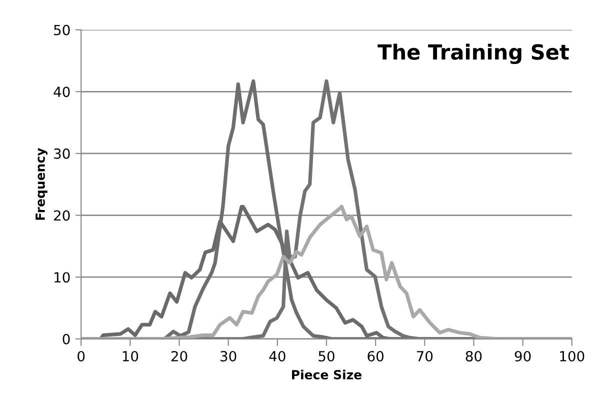 The width and height of the screenshot is (592, 403). Describe the element at coordinates (572, 356) in the screenshot. I see `x-tick-label: 100` at that location.